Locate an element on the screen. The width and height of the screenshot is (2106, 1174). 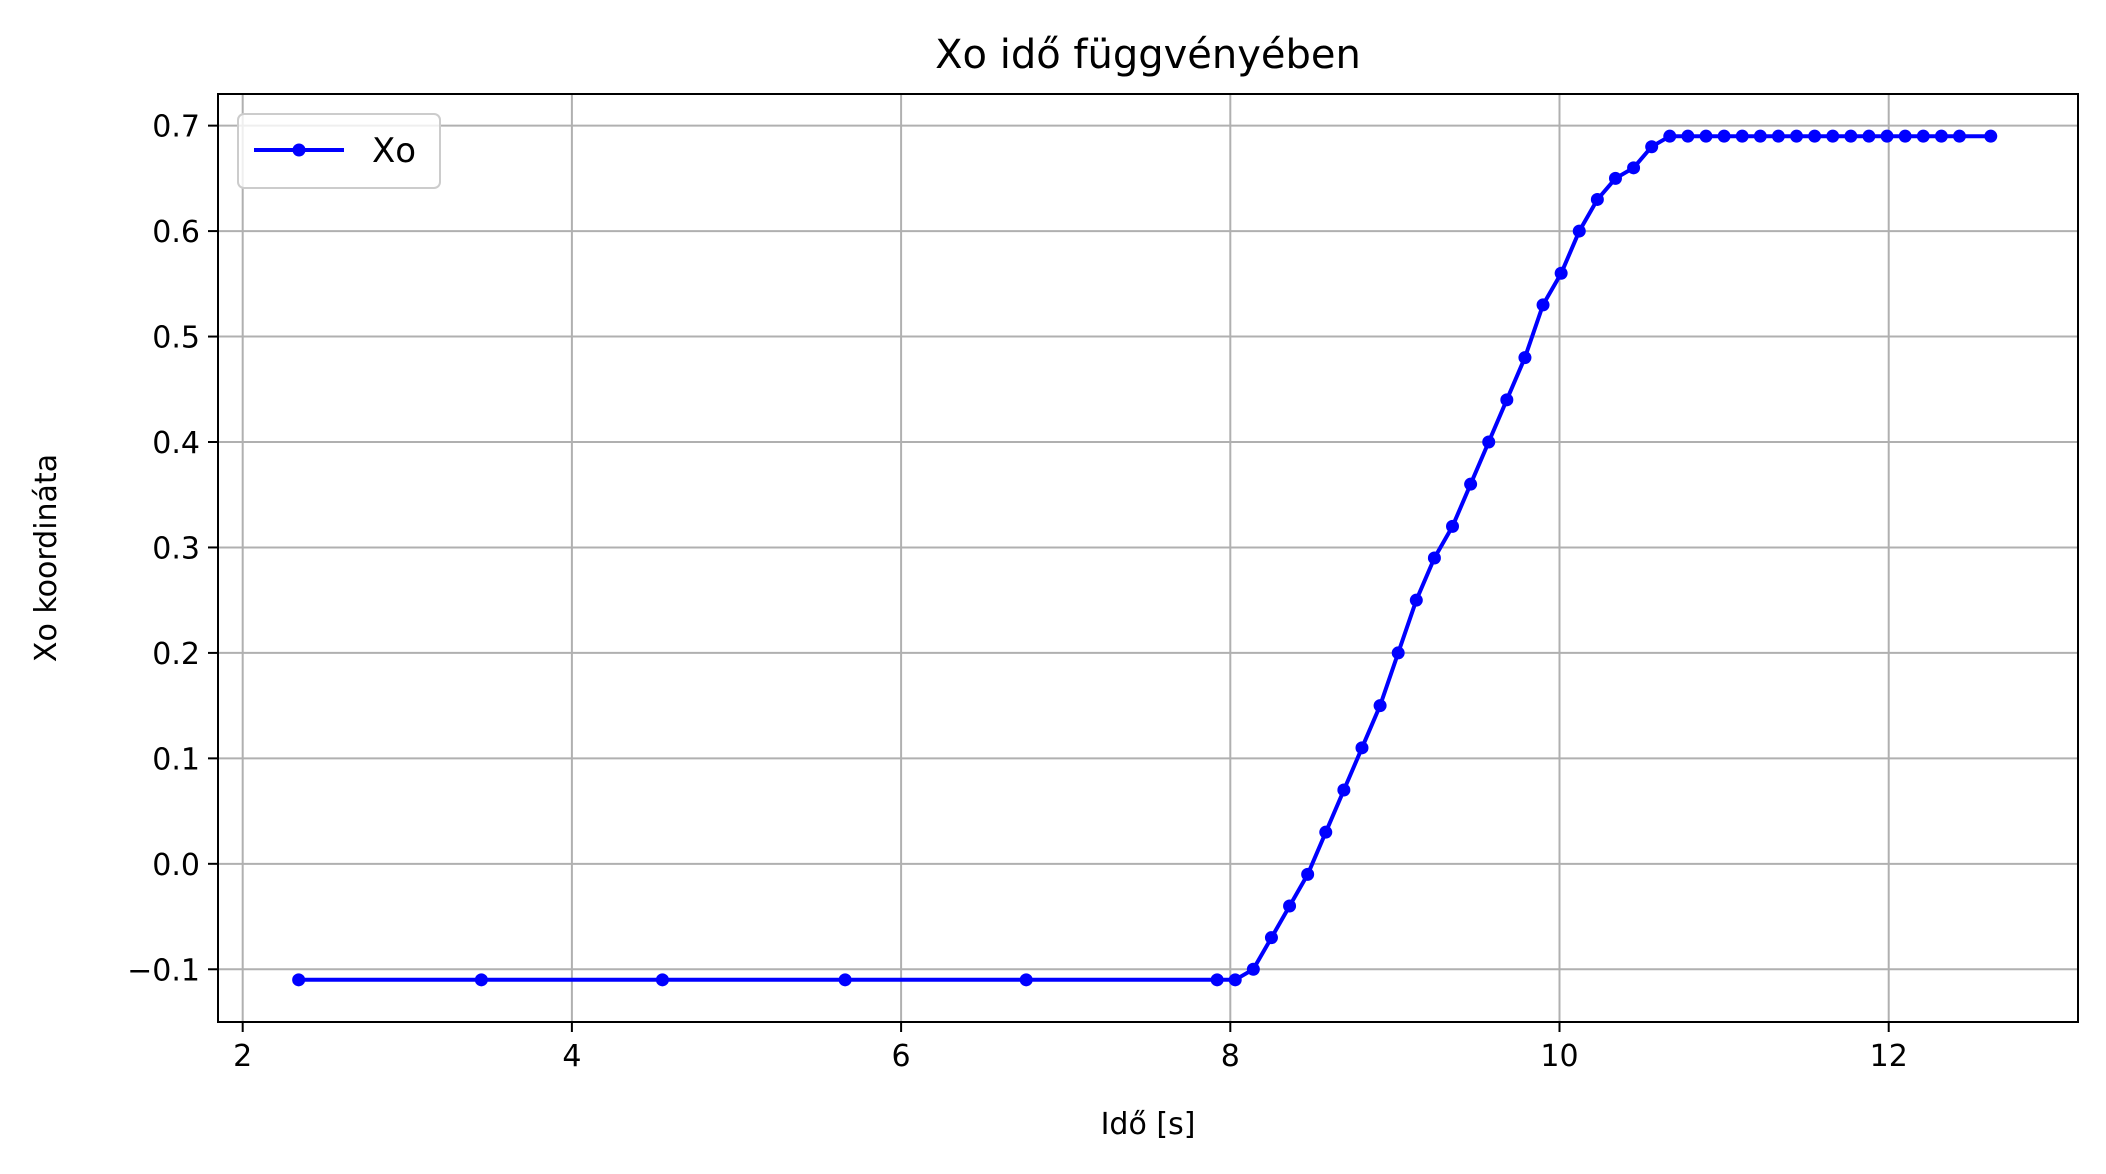
y-tick-label: 0.3 is located at coordinates (176, 548).